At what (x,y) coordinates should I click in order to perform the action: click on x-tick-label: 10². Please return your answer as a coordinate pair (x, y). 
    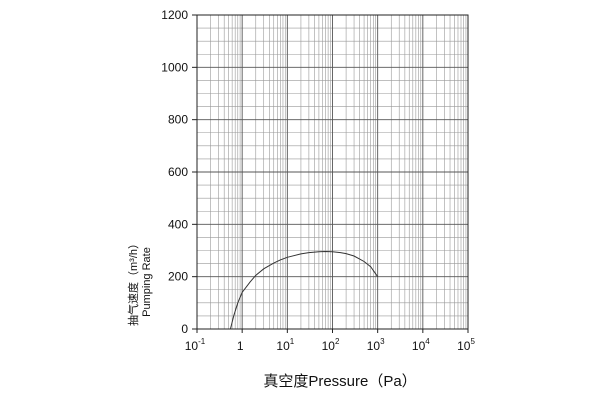
    Looking at the image, I should click on (331, 345).